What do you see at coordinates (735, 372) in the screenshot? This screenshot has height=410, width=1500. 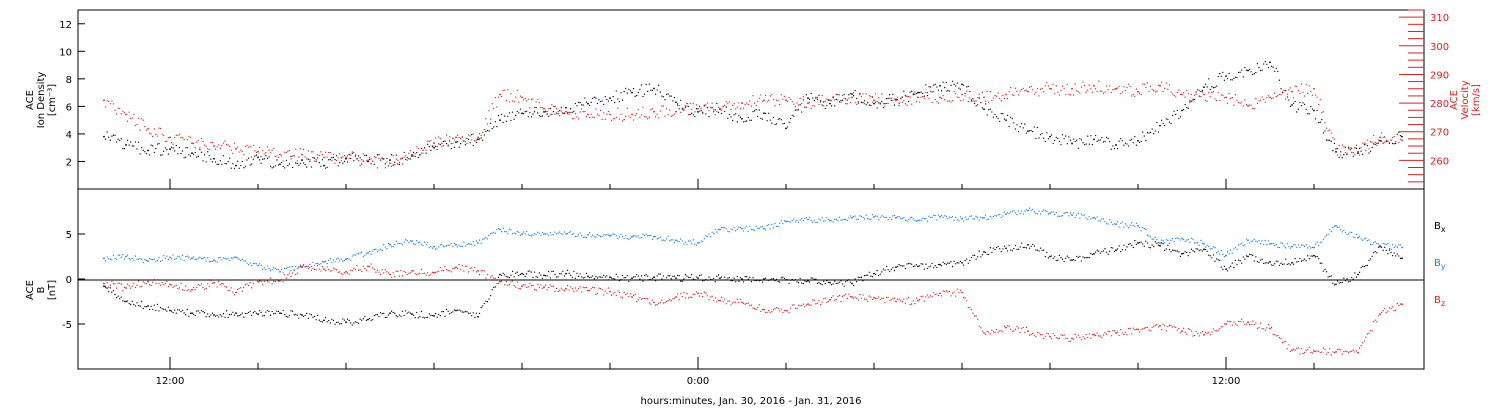 I see `bottom-x-ticks: 12:00 0:00 12:00` at bounding box center [735, 372].